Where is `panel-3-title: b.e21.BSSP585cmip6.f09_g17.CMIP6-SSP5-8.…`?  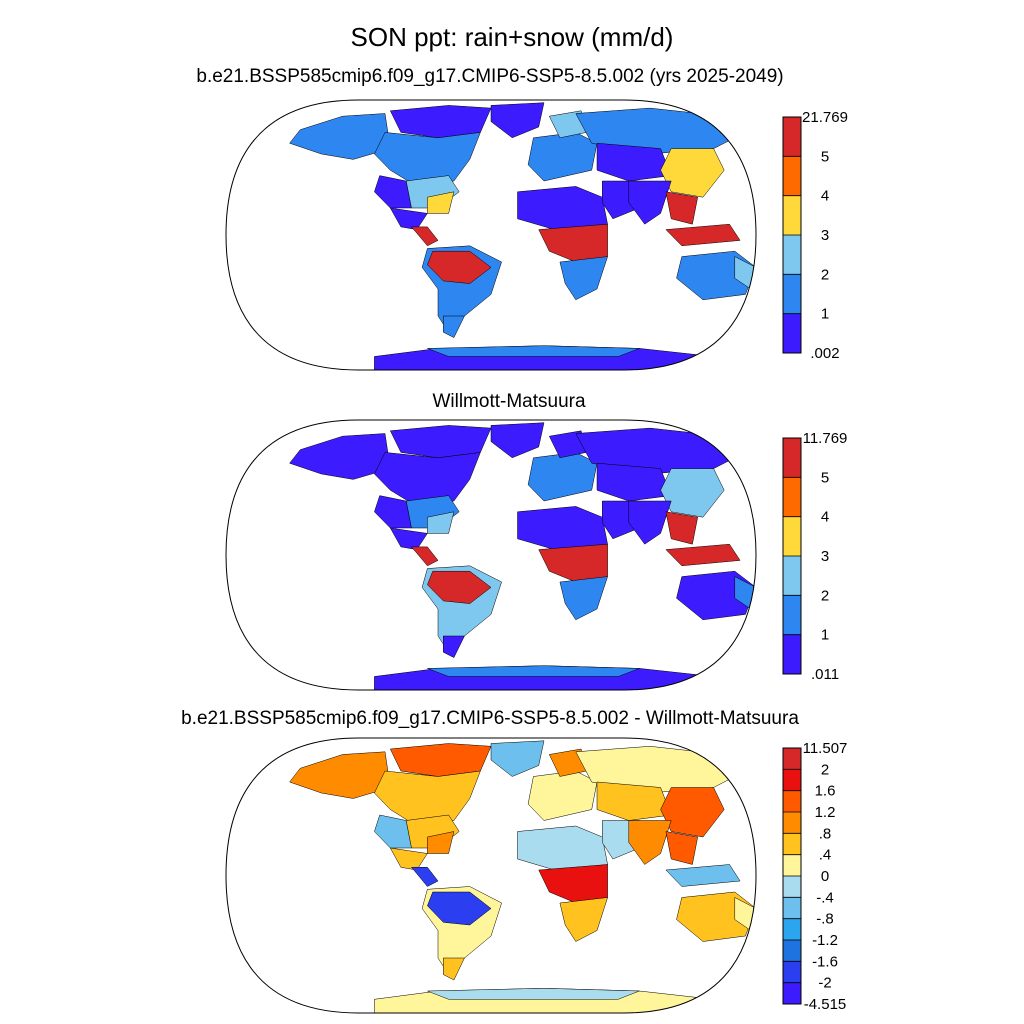
panel-3-title: b.e21.BSSP585cmip6.f09_g17.CMIP6-SSP5-8.… is located at coordinates (490, 718).